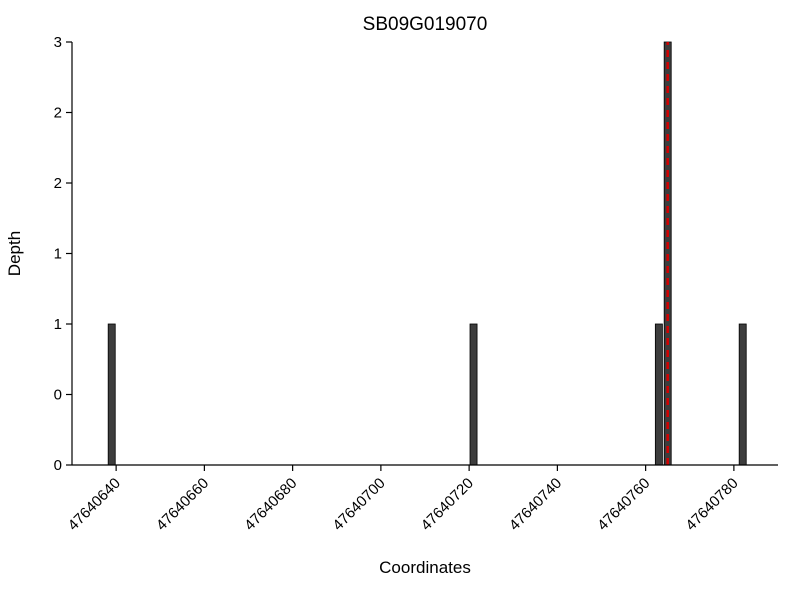  I want to click on x-tick-label: 47640640, so click(94, 504).